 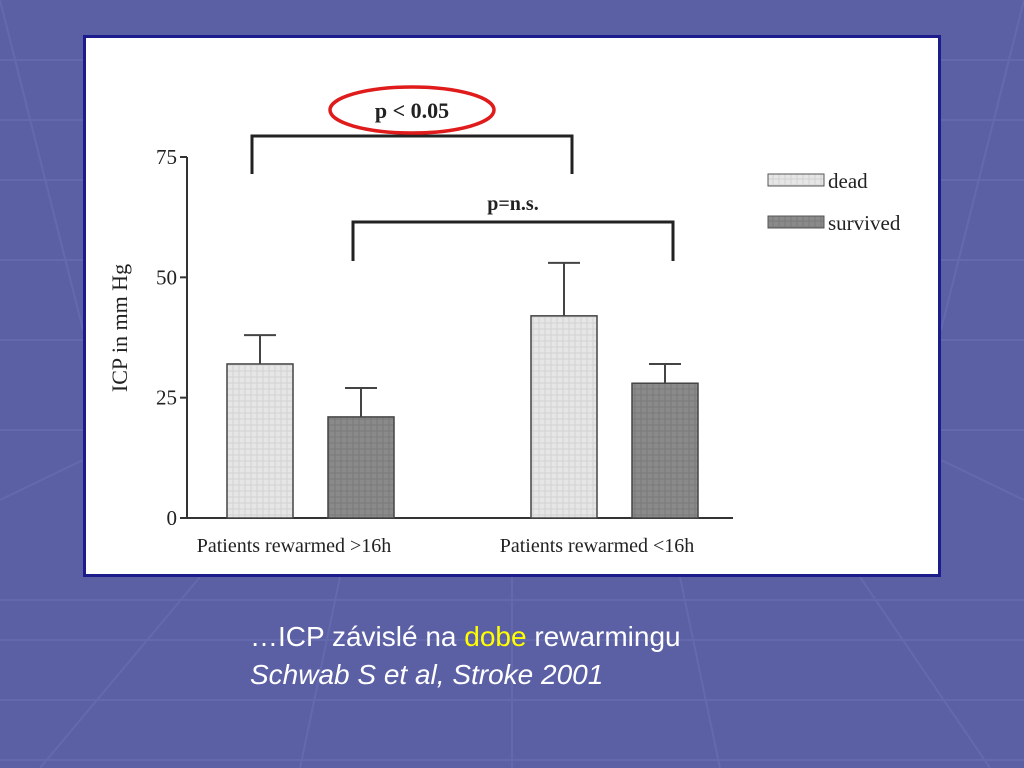 What do you see at coordinates (166, 277) in the screenshot?
I see `y-tick-label: 50` at bounding box center [166, 277].